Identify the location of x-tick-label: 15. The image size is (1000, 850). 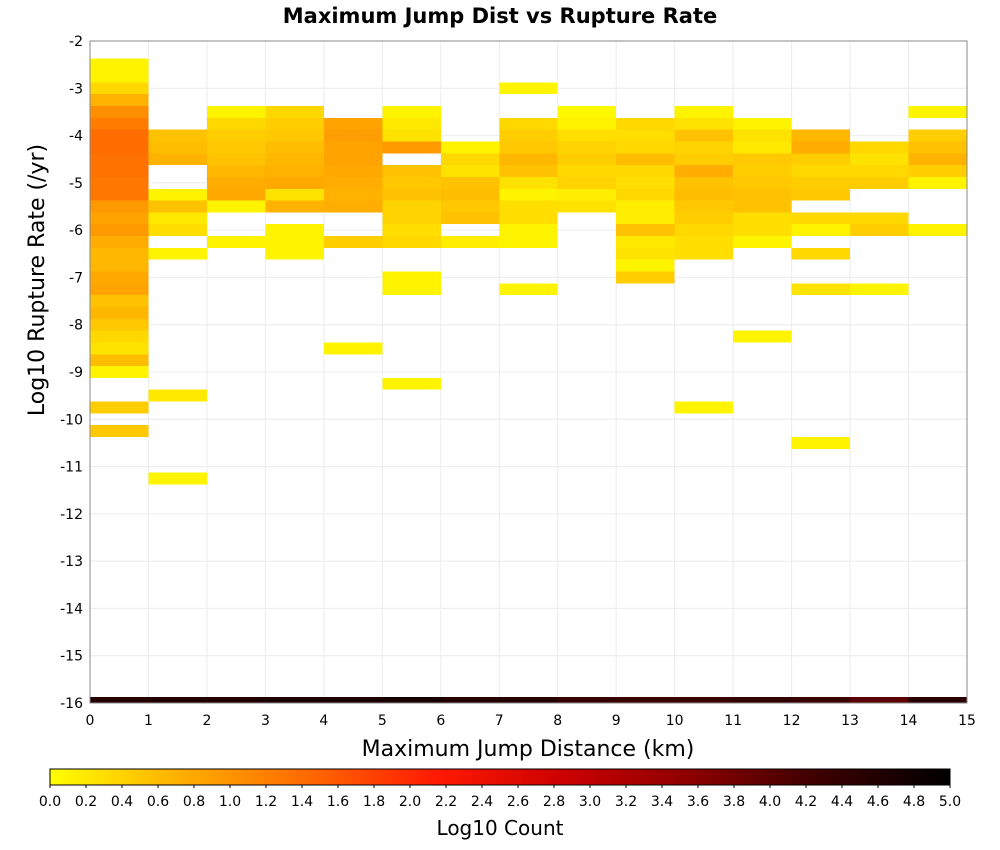
(967, 721).